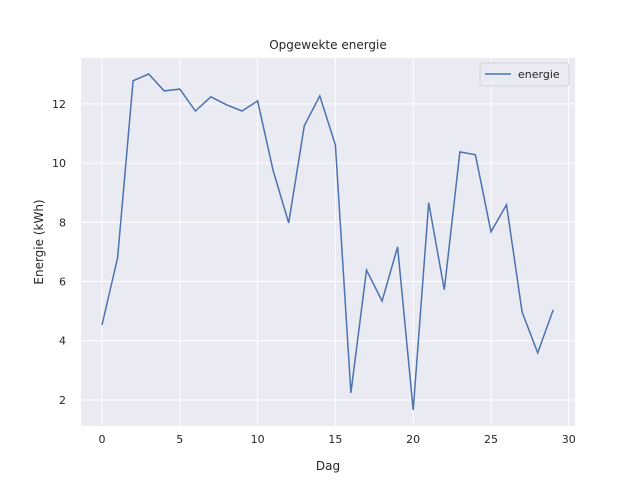 The image size is (640, 484). What do you see at coordinates (62, 282) in the screenshot?
I see `y-tick-label: 6` at bounding box center [62, 282].